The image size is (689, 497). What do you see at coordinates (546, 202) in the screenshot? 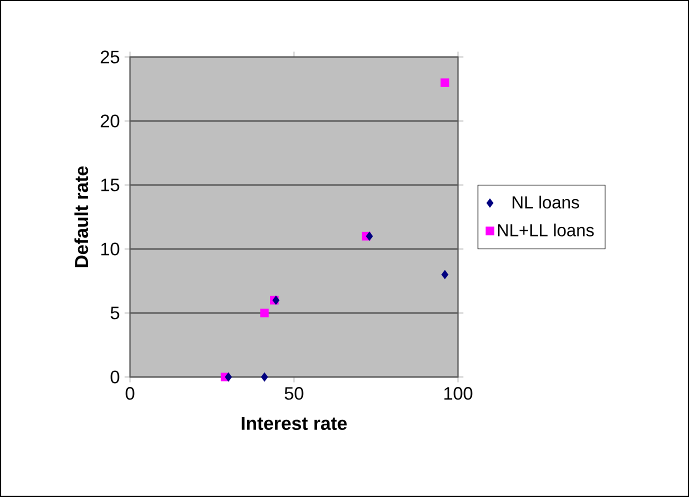
I see `legend-label: NL loans` at bounding box center [546, 202].